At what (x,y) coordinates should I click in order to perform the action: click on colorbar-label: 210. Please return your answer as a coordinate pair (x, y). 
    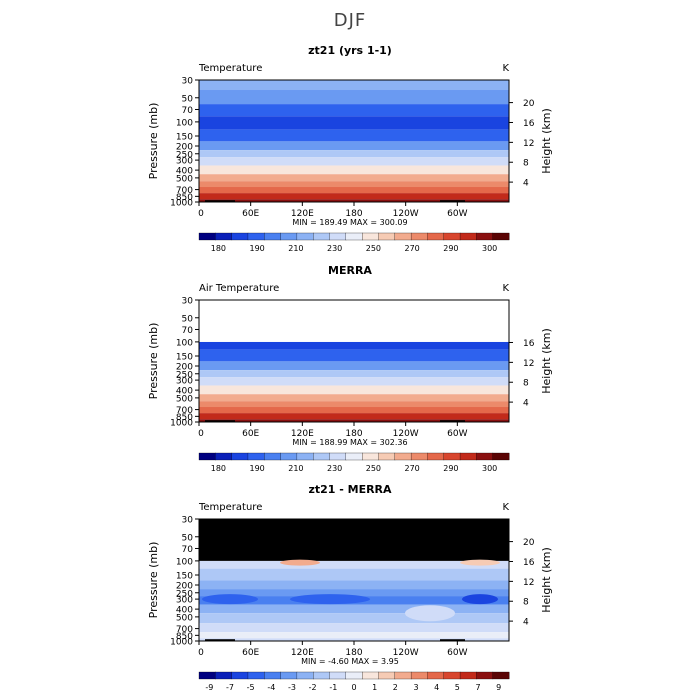
    Looking at the image, I should click on (295, 248).